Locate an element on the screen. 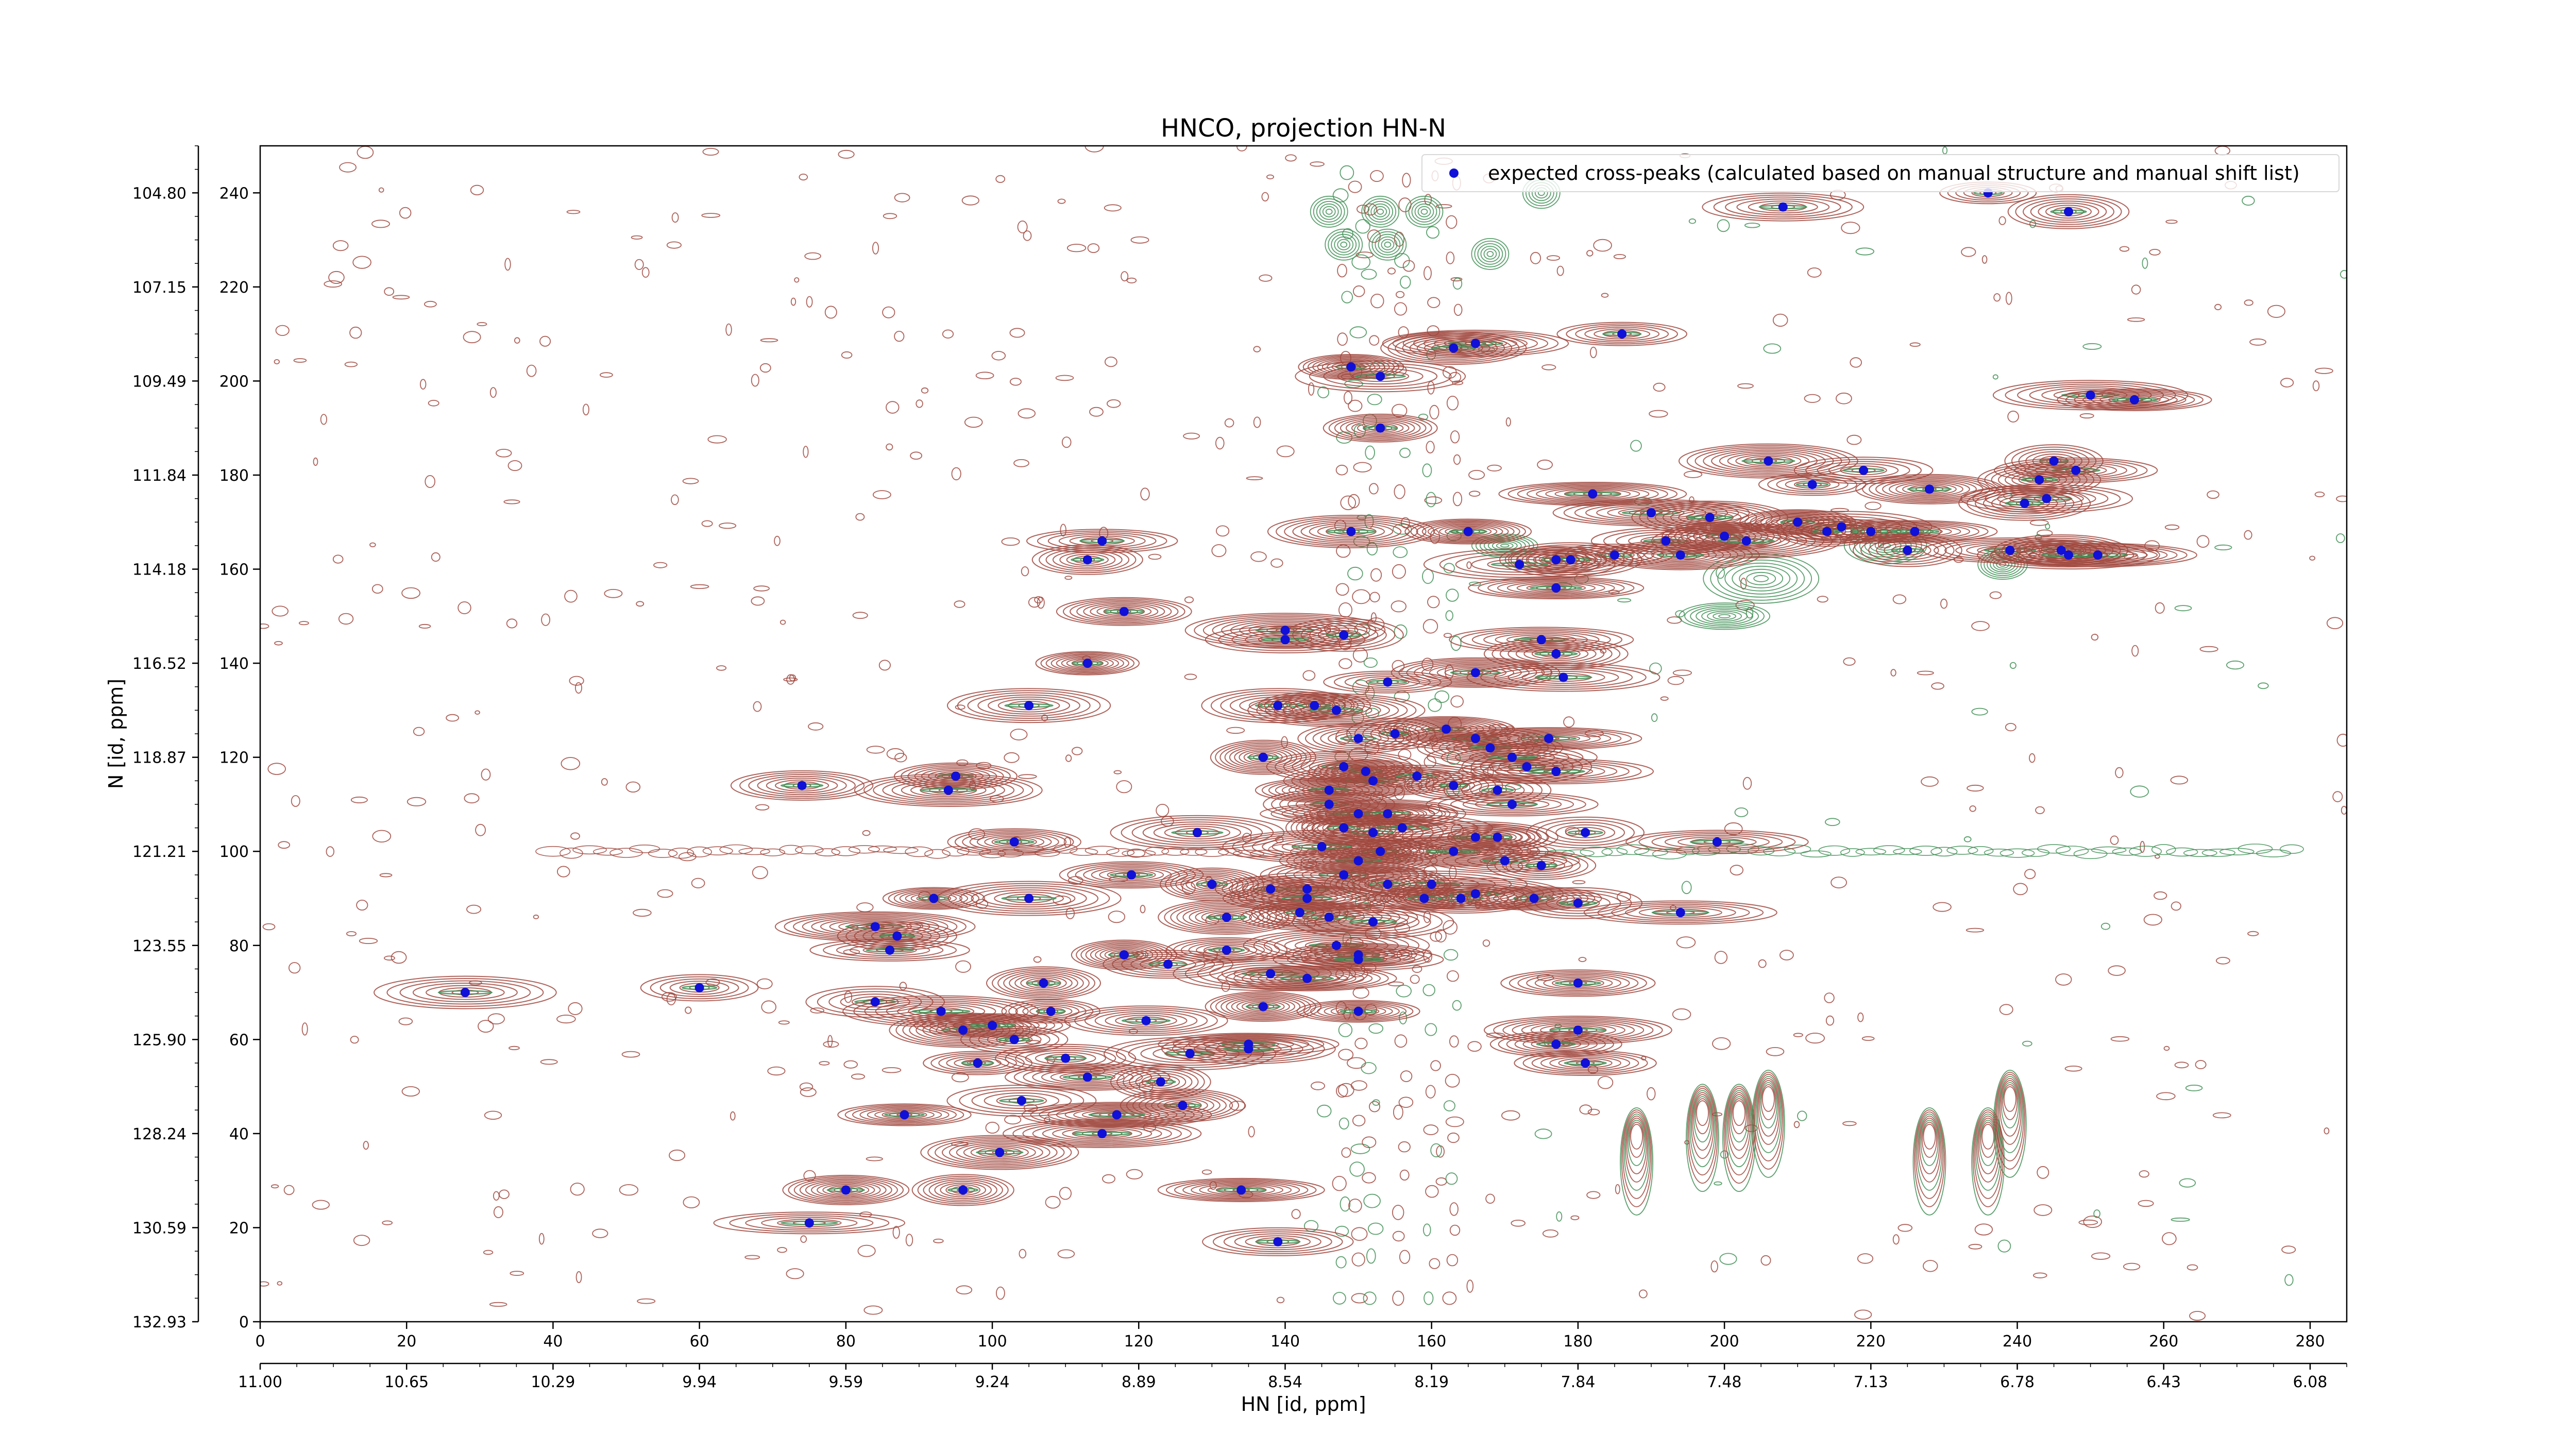 The image size is (2576, 1449). y-ppm-tick-label: 111.84 is located at coordinates (159, 476).